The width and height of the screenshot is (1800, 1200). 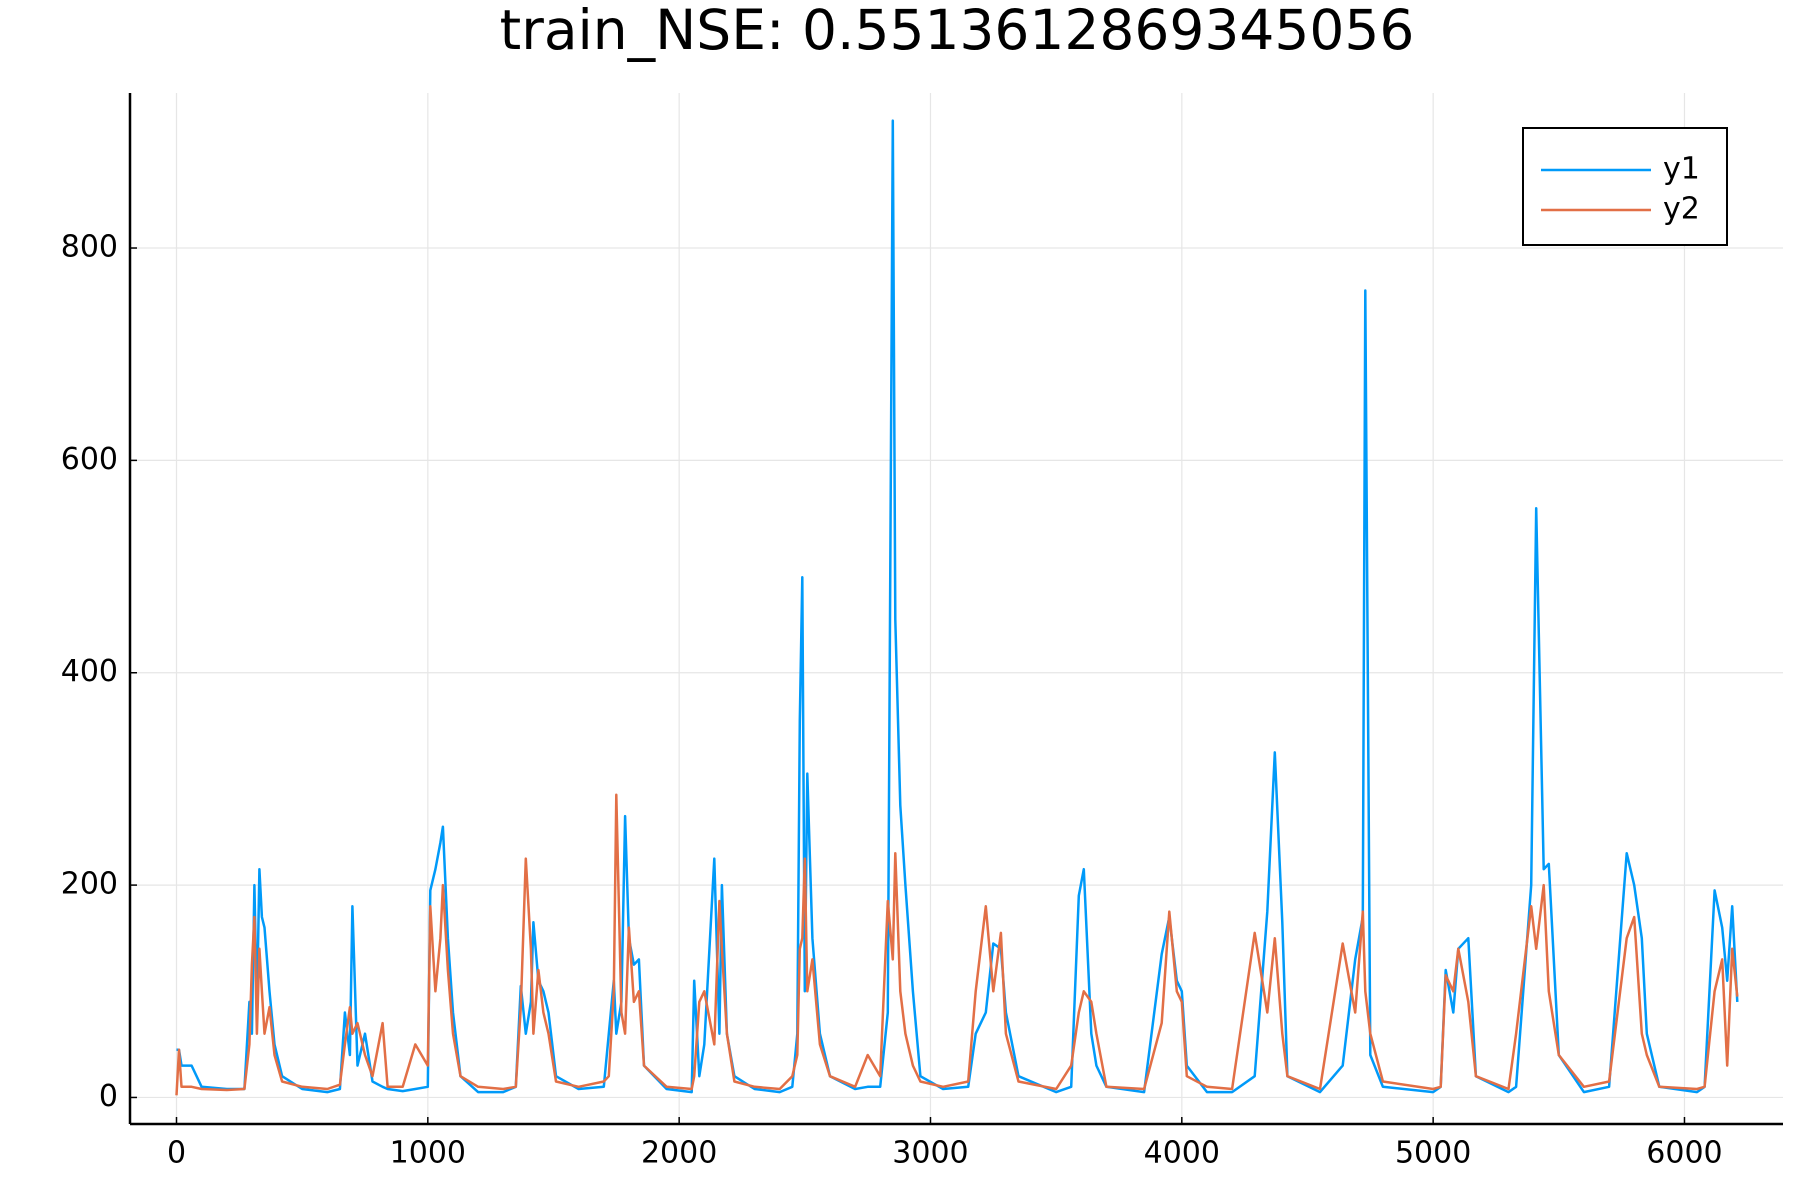 I want to click on y-tick-label: 800, so click(x=89, y=247).